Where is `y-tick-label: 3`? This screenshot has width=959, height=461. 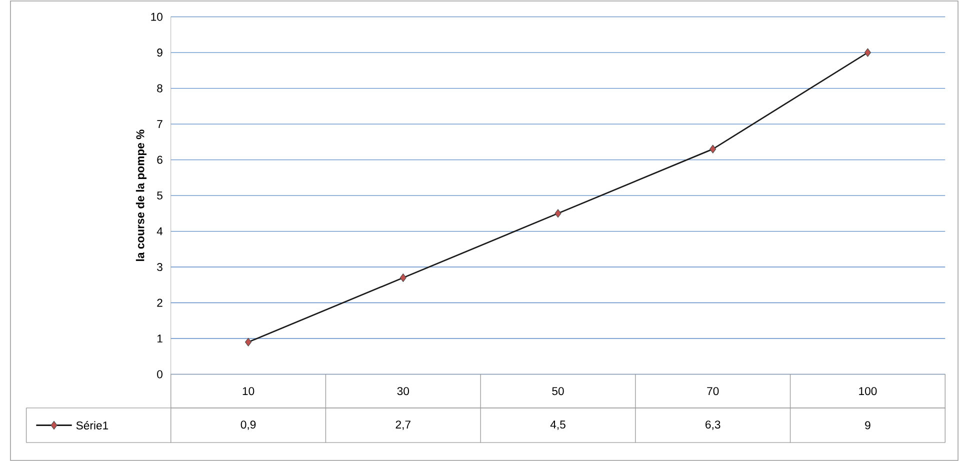 y-tick-label: 3 is located at coordinates (159, 266).